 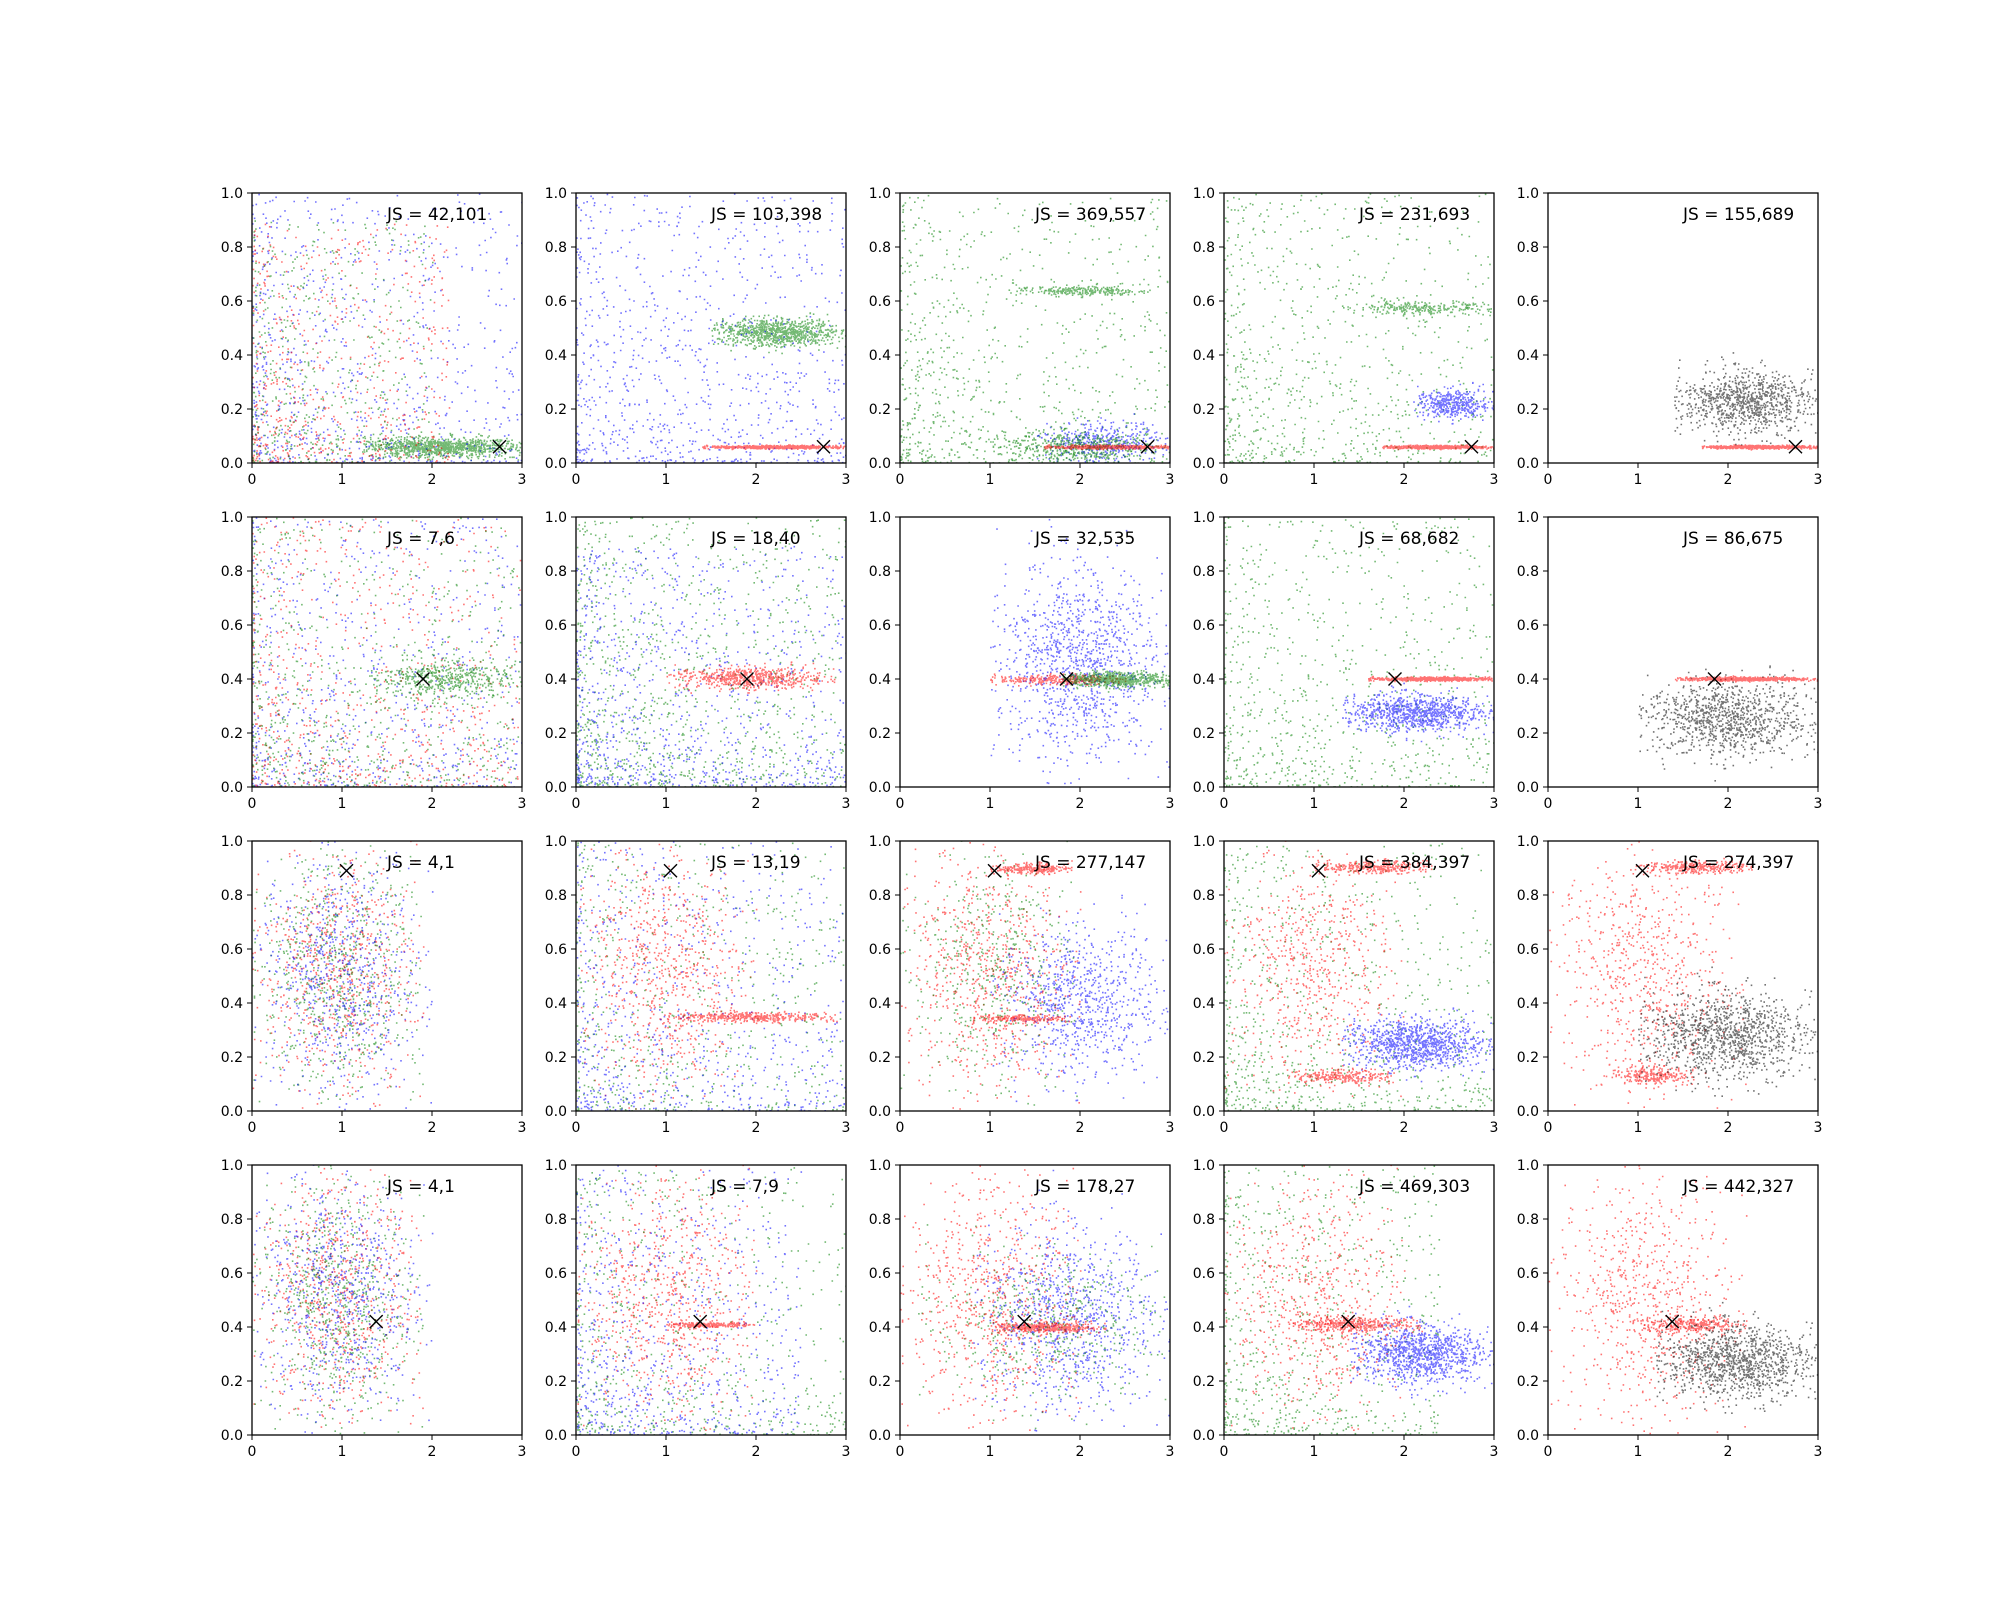 I want to click on subplot: 0 1 2 3 0.0 0.2 0.4 0.6 0.8 1.0 JS = 442,327, so click(x=1670, y=1309).